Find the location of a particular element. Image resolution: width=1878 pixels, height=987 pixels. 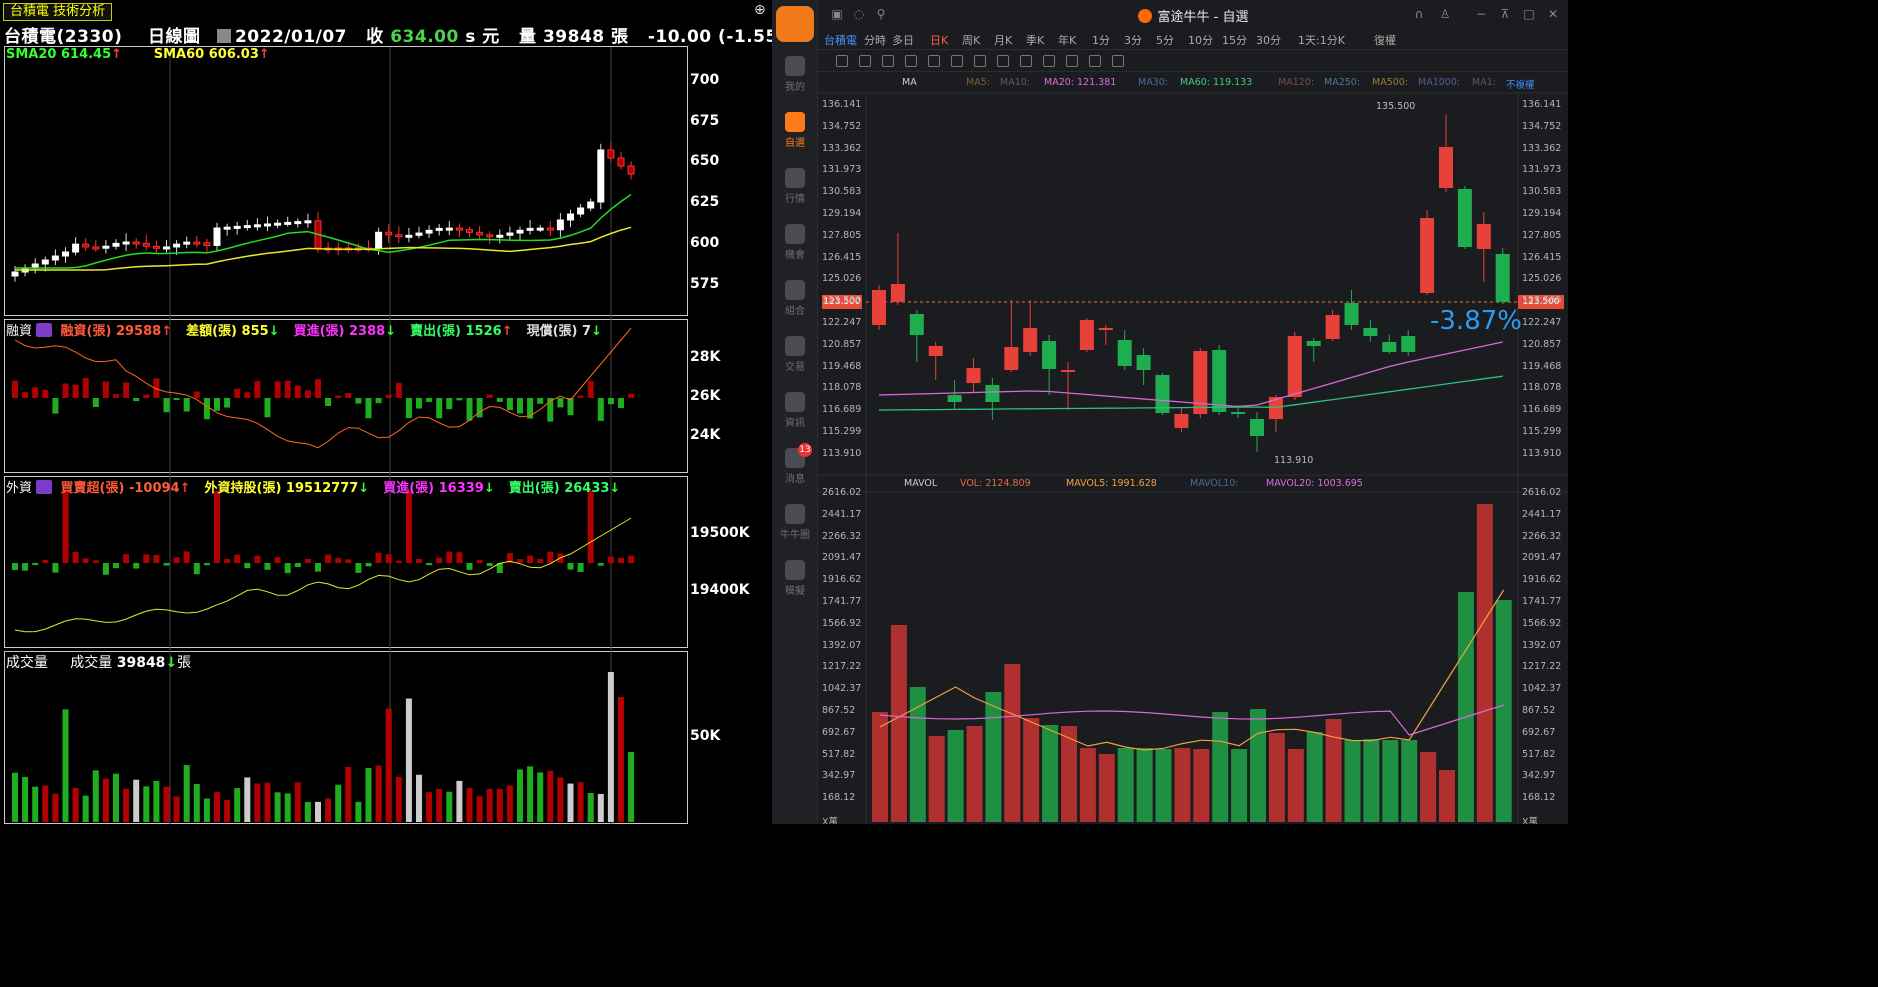

tab-3: 日K is located at coordinates (939, 40).